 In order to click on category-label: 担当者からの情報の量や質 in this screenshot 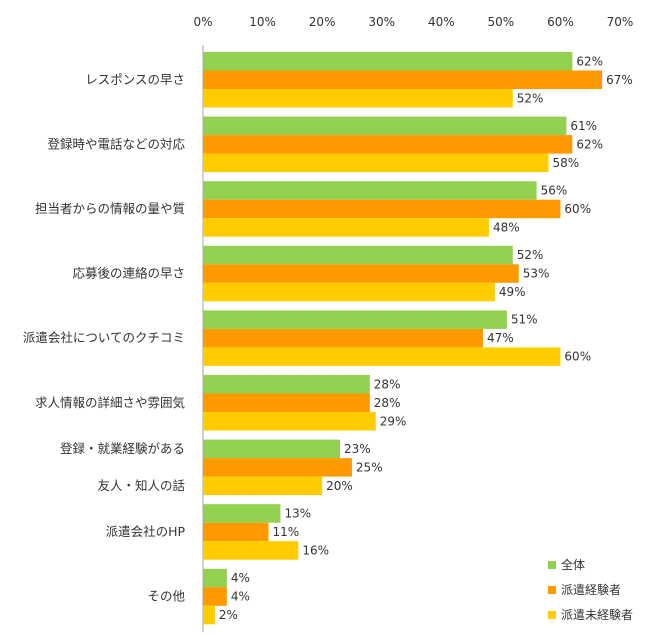, I will do `click(110, 208)`.